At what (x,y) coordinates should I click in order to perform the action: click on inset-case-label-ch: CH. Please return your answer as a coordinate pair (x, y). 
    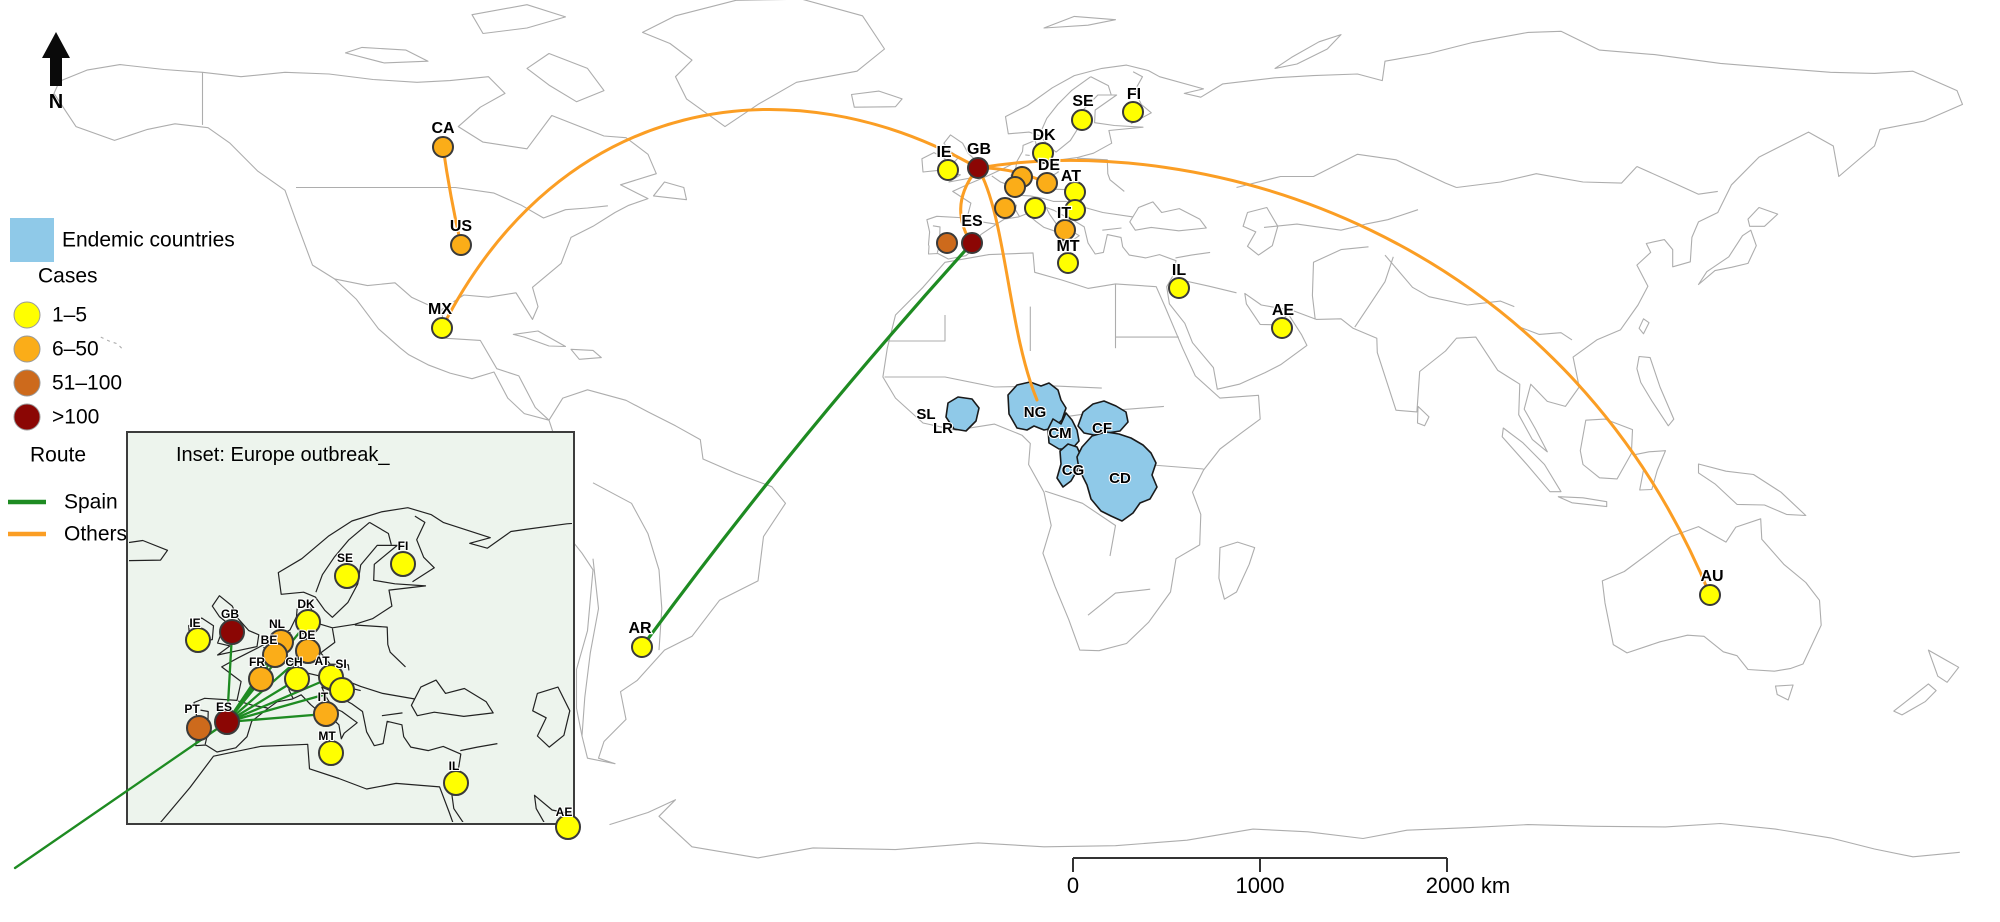
    Looking at the image, I should click on (293, 662).